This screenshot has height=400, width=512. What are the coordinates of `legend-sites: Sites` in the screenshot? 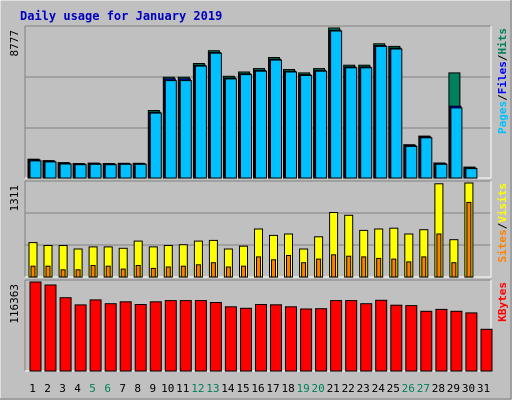 It's located at (502, 245).